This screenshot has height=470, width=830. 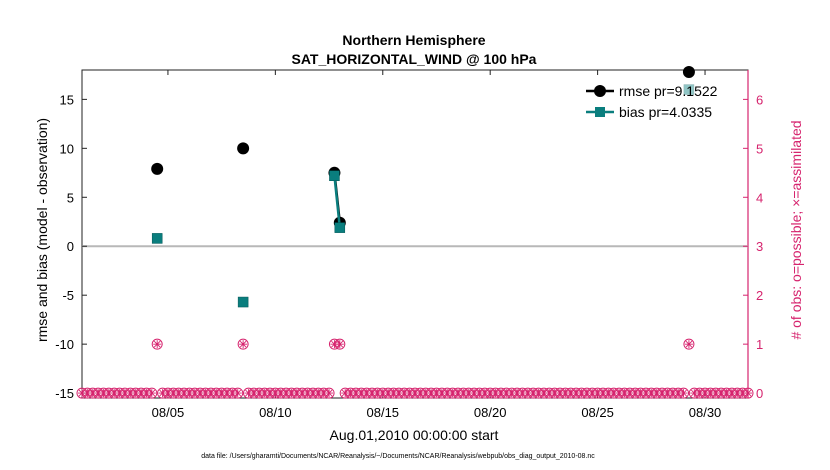 I want to click on y-tick-label-right: 0, so click(x=759, y=393).